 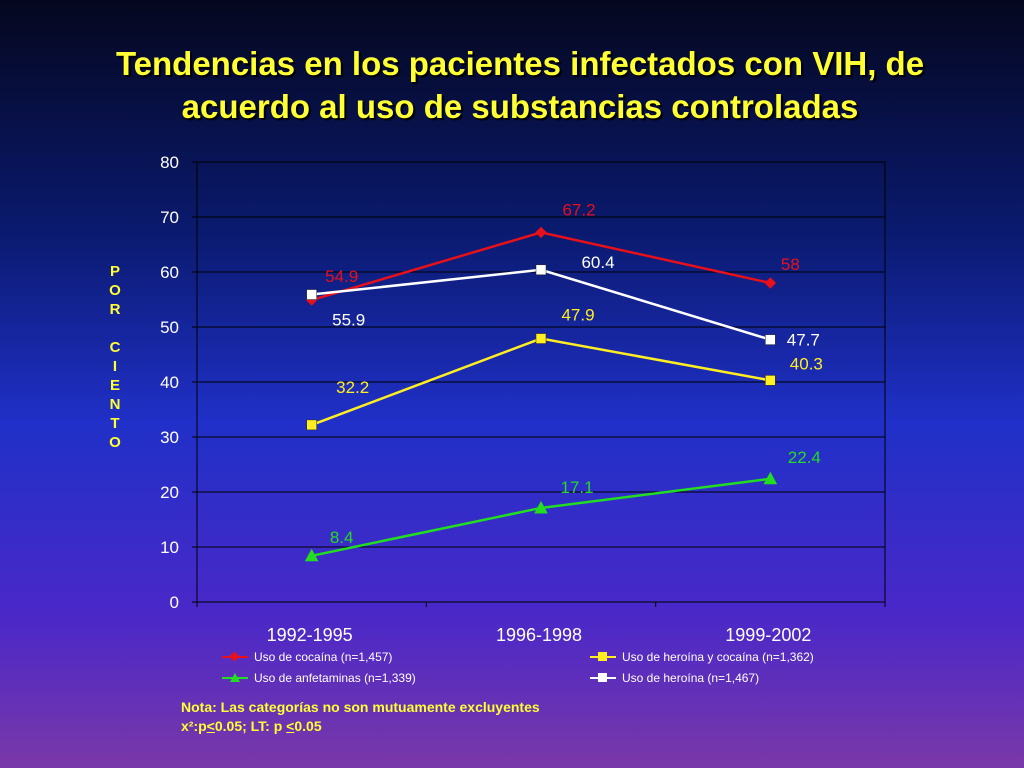 I want to click on series-line, so click(x=541, y=517).